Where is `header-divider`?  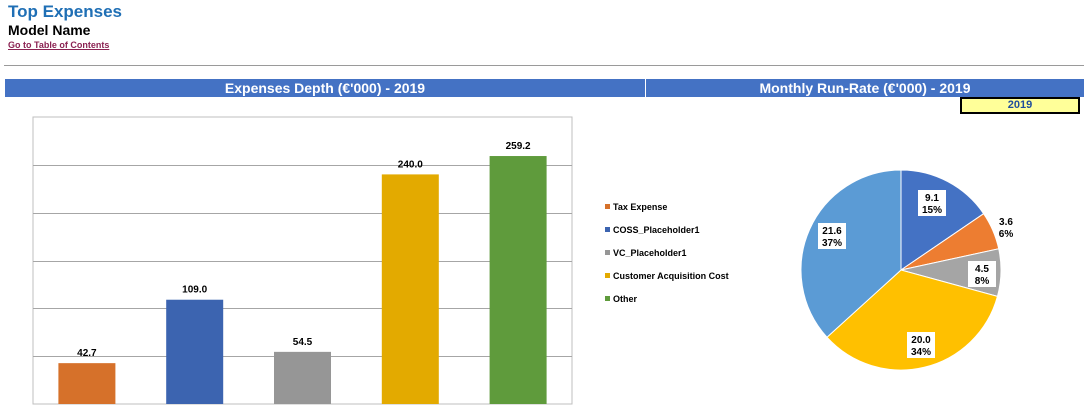
header-divider is located at coordinates (544, 65).